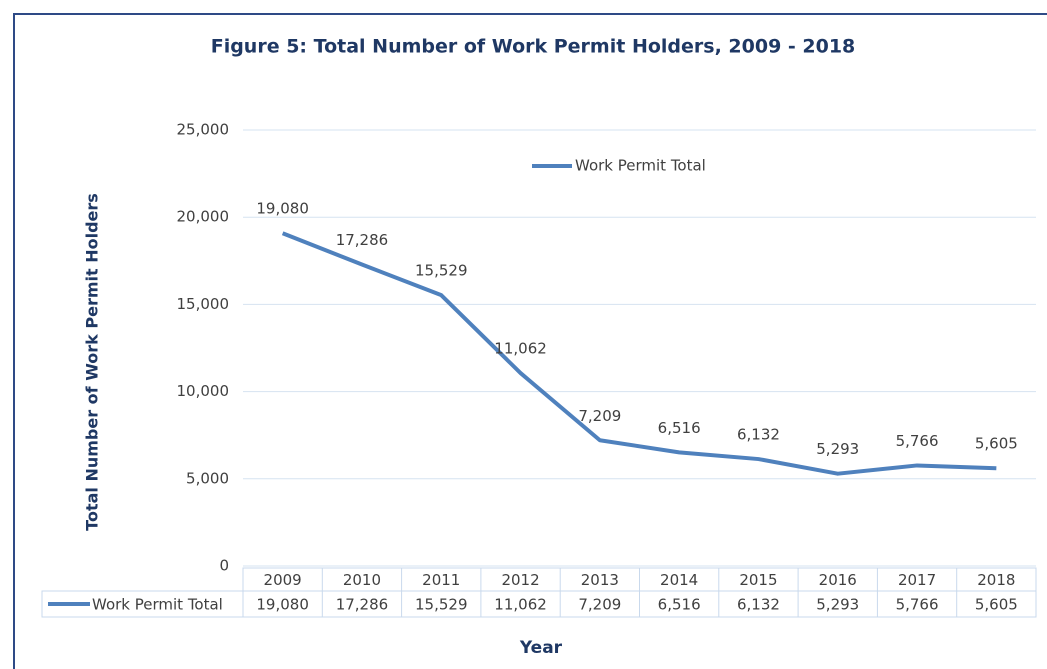  I want to click on data-label: 17,286, so click(362, 240).